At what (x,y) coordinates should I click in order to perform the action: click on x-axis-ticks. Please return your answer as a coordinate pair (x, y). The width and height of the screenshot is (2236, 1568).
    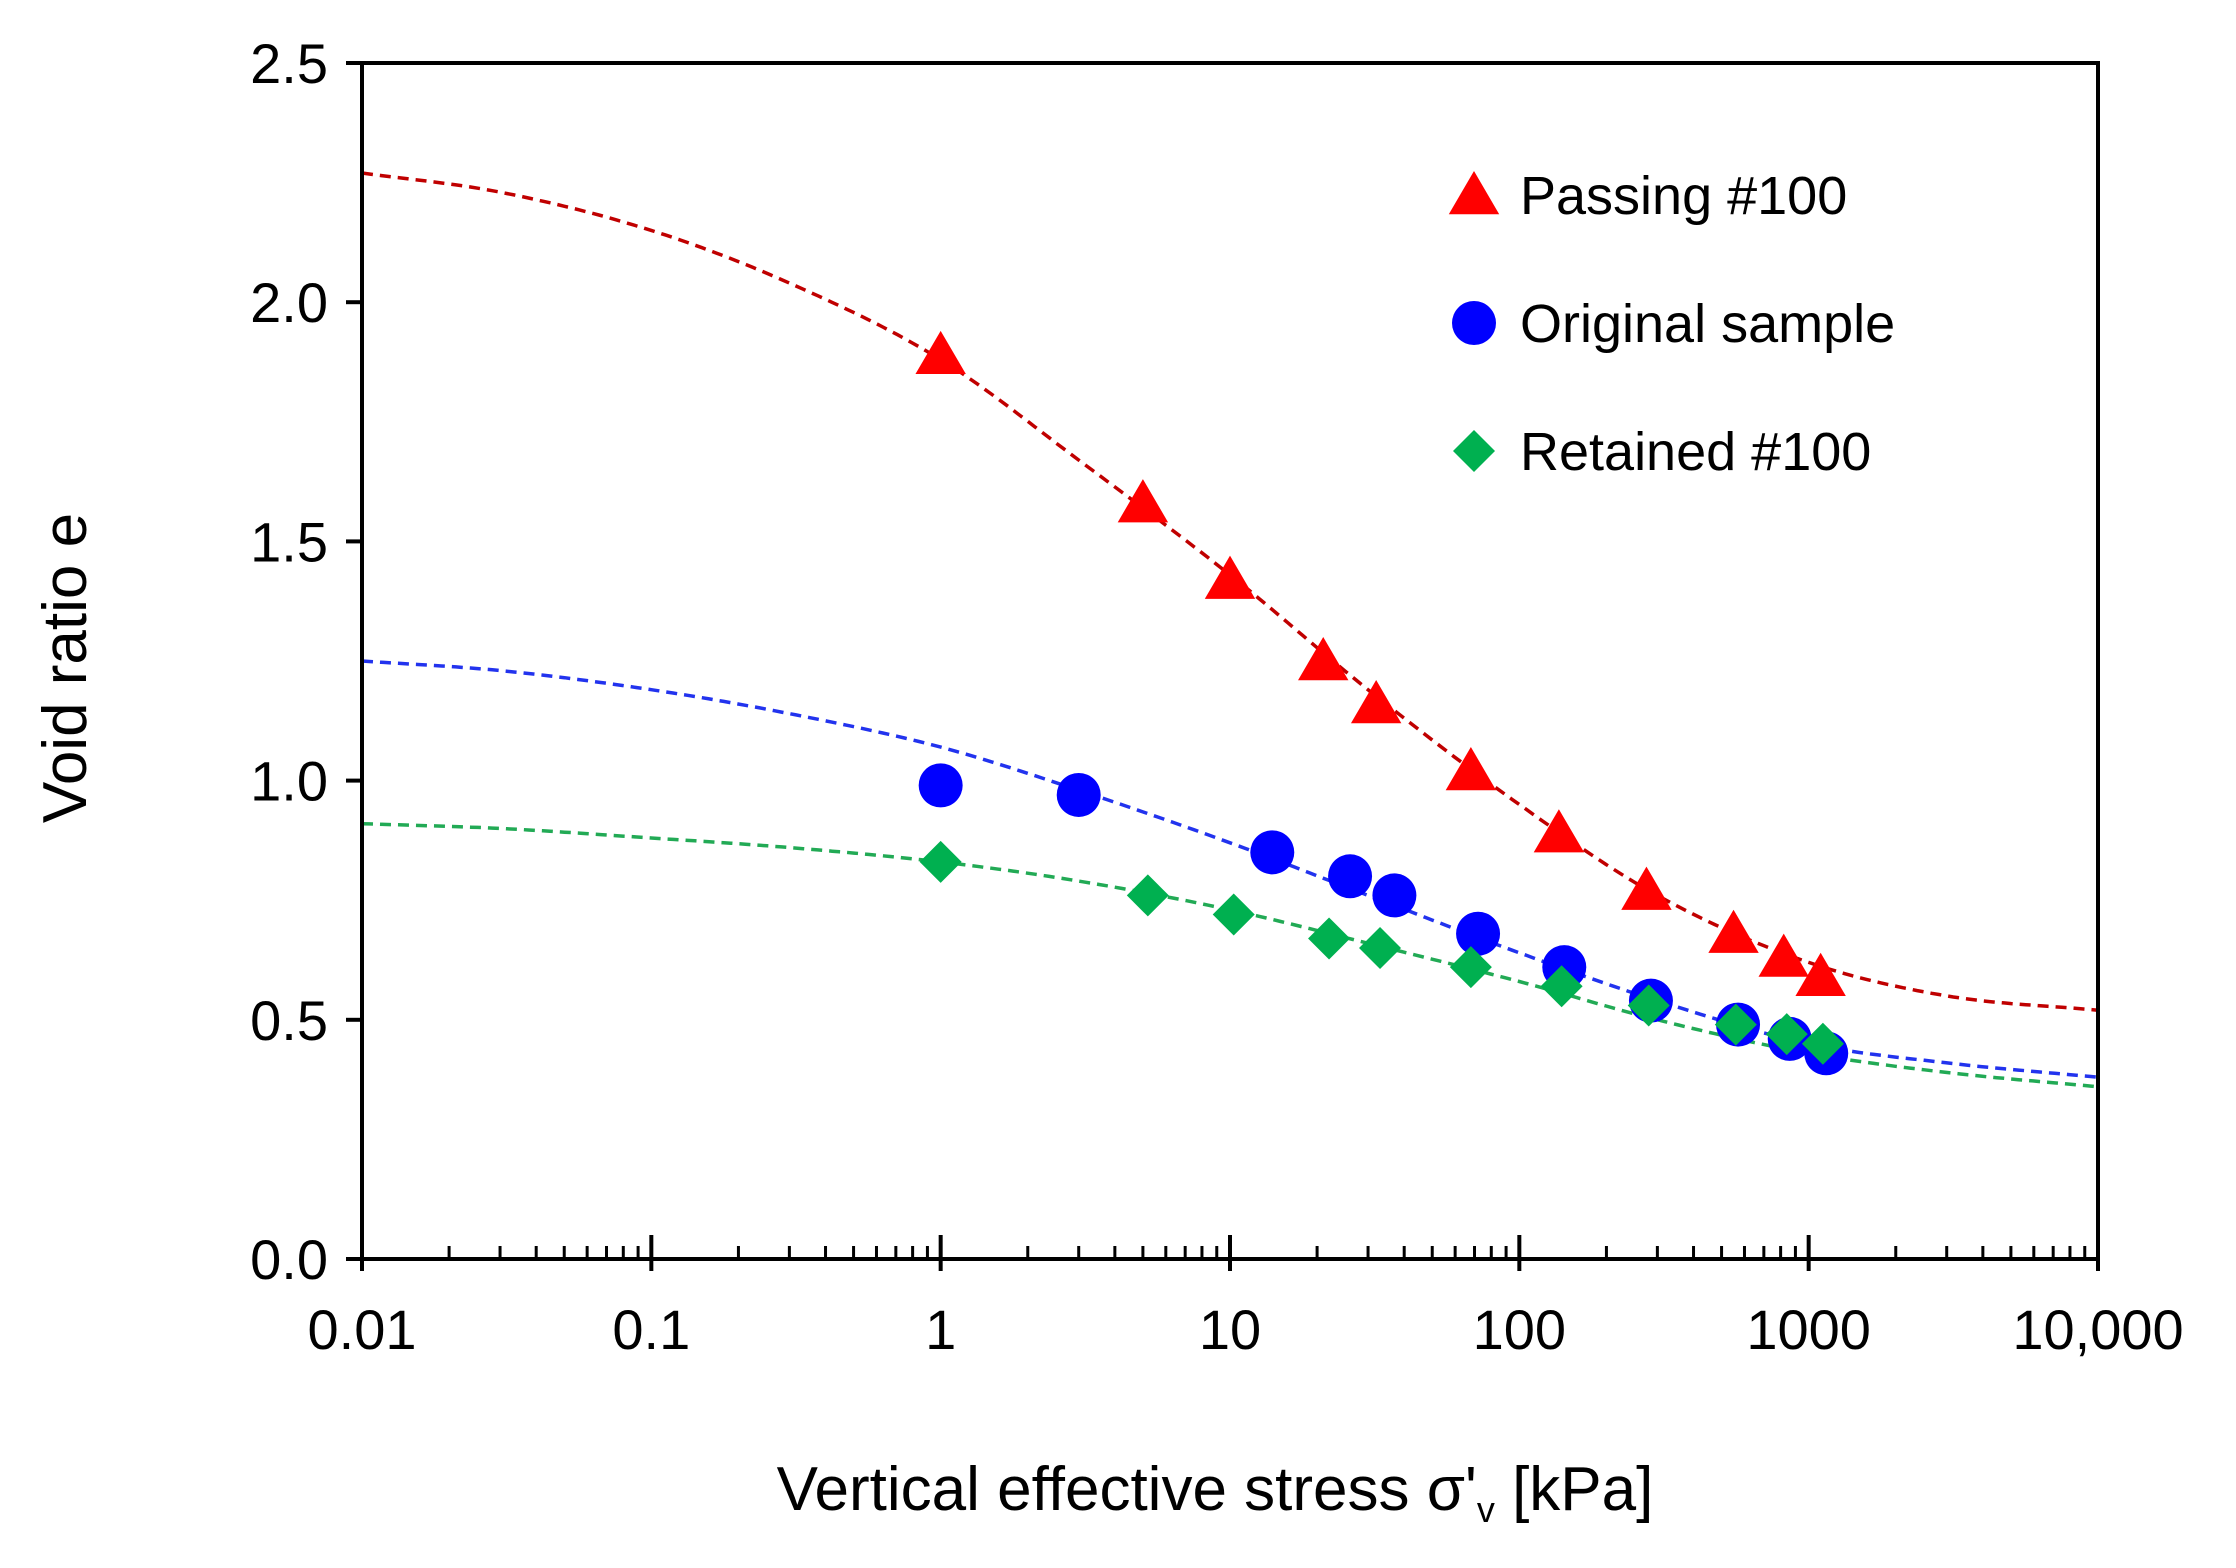
    Looking at the image, I should click on (1230, 1253).